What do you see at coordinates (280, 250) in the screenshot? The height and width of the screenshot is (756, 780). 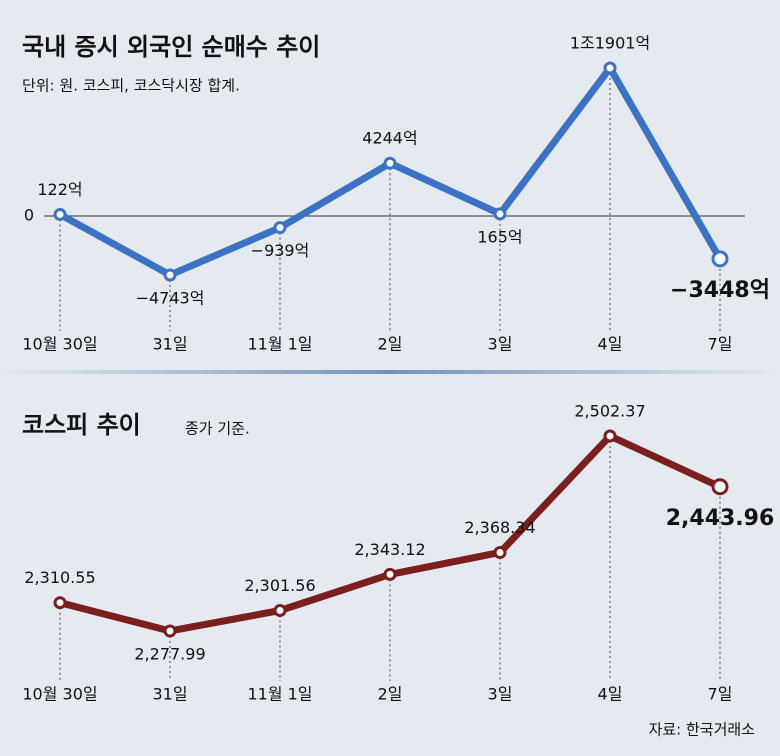 I see `value-label: −939억` at bounding box center [280, 250].